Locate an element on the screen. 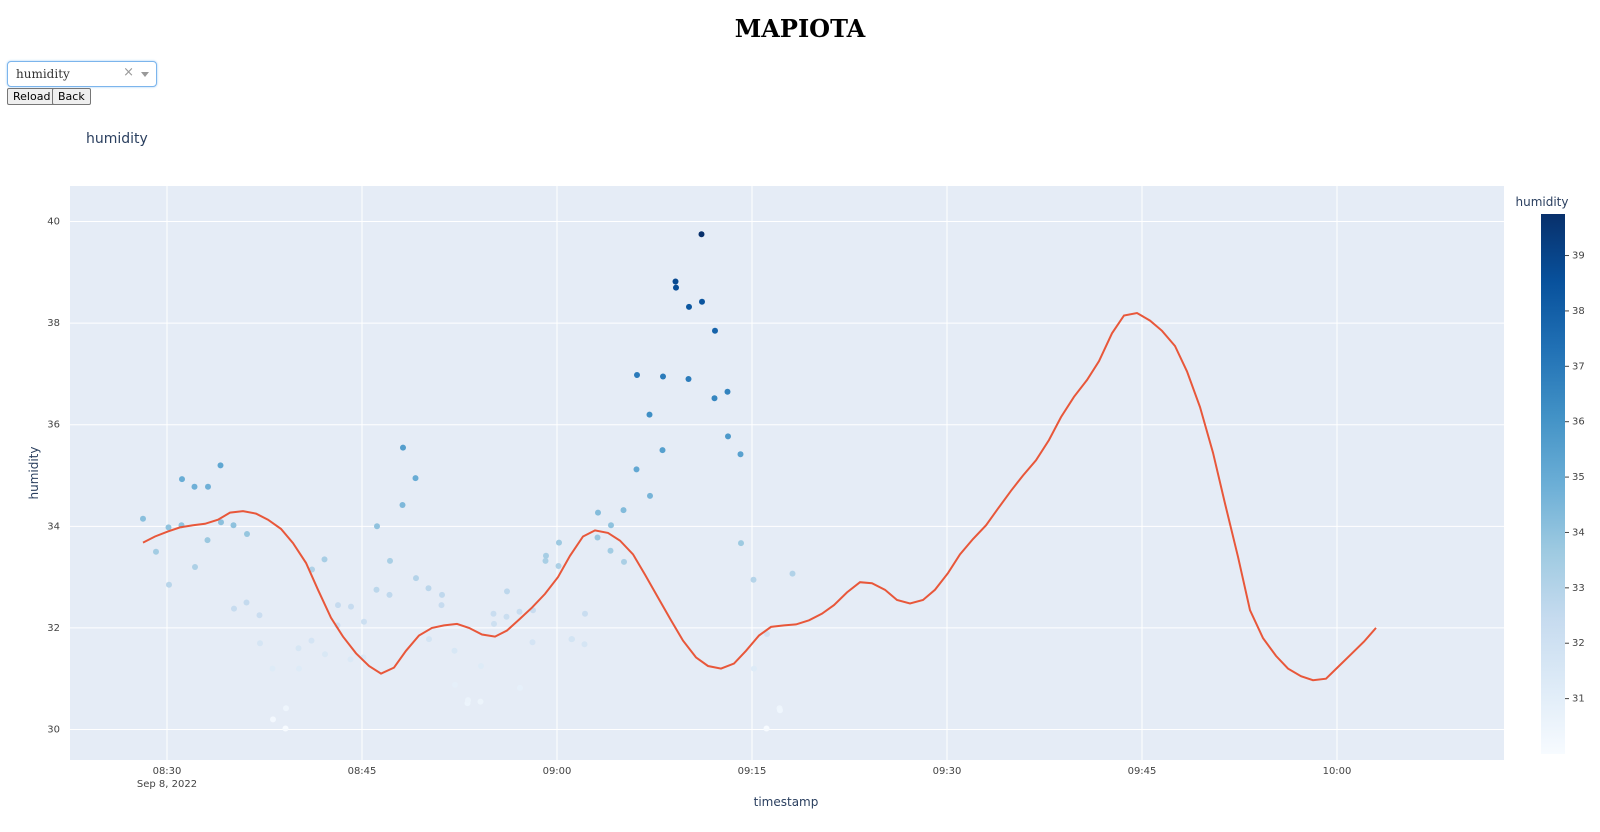 This screenshot has height=832, width=1600. reload-button: Reload is located at coordinates (32, 96).